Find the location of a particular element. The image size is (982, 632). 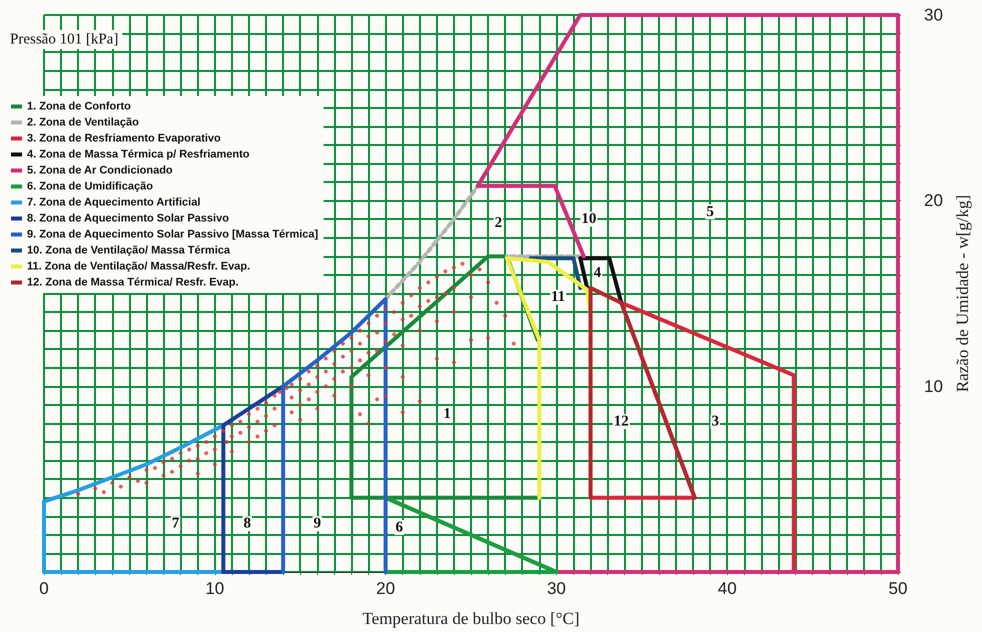

x-tick-label: 30 is located at coordinates (556, 588).